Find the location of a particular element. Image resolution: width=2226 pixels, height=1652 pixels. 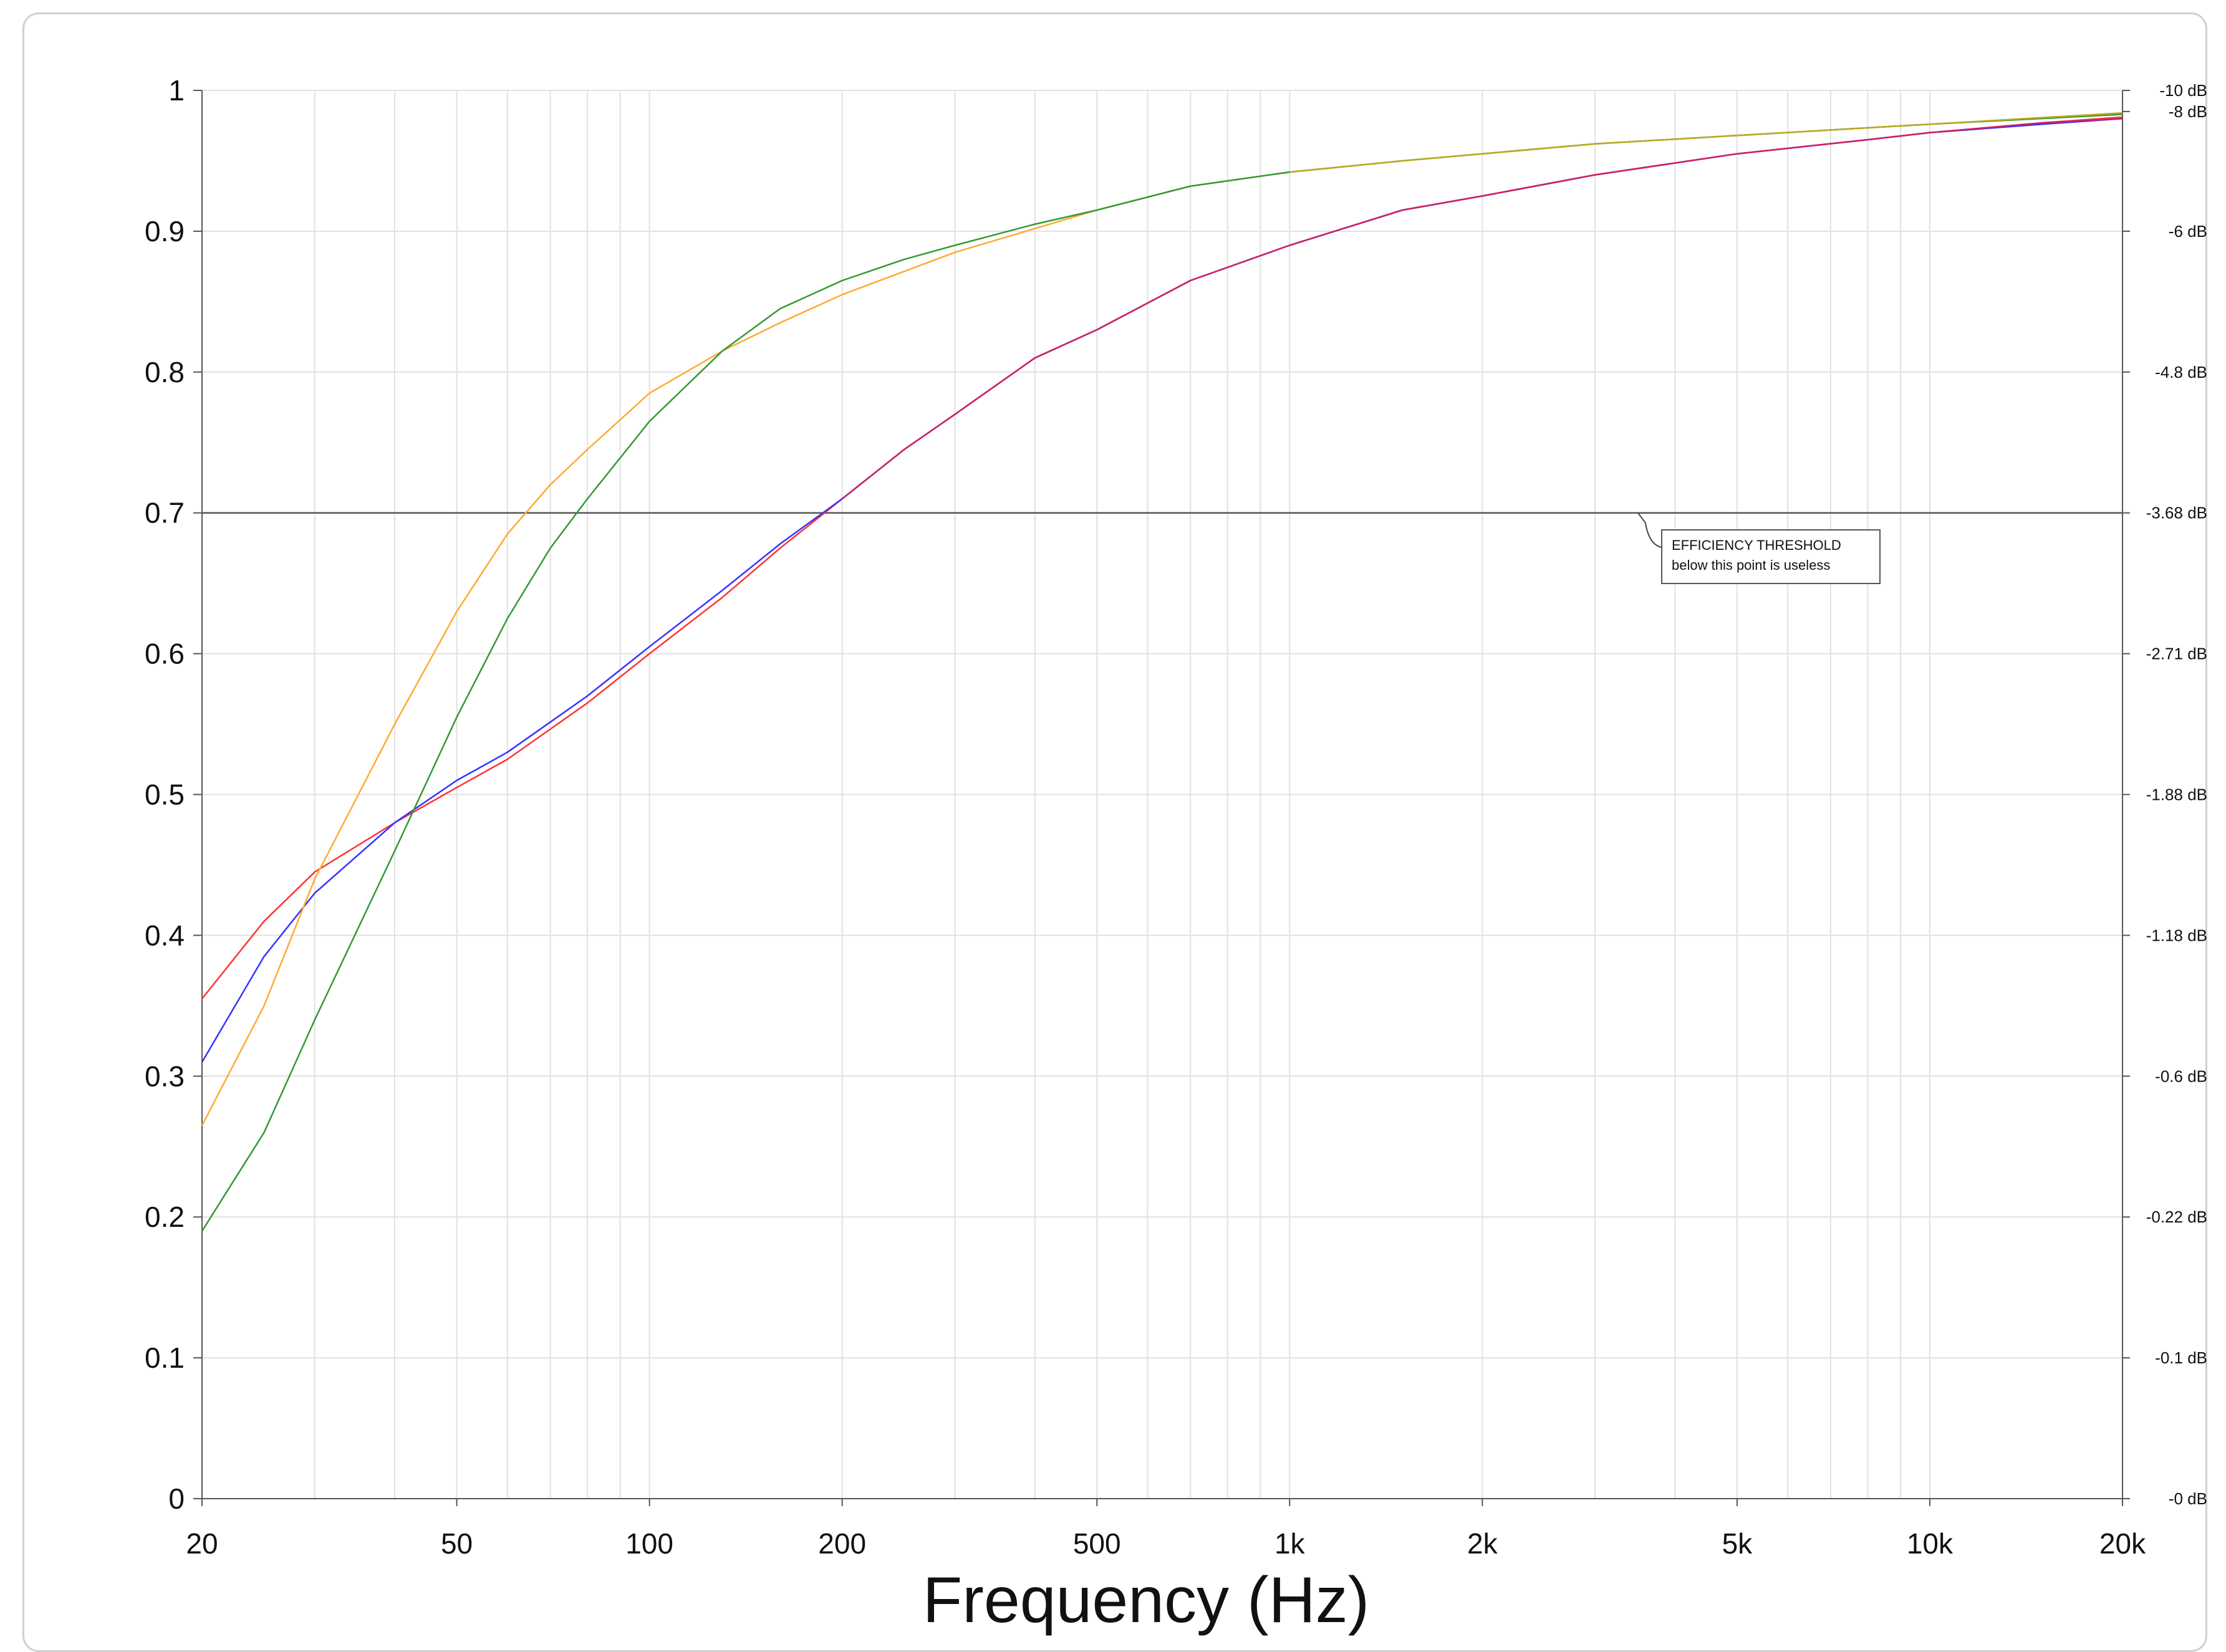

x-tick-label: 50 is located at coordinates (457, 1543).